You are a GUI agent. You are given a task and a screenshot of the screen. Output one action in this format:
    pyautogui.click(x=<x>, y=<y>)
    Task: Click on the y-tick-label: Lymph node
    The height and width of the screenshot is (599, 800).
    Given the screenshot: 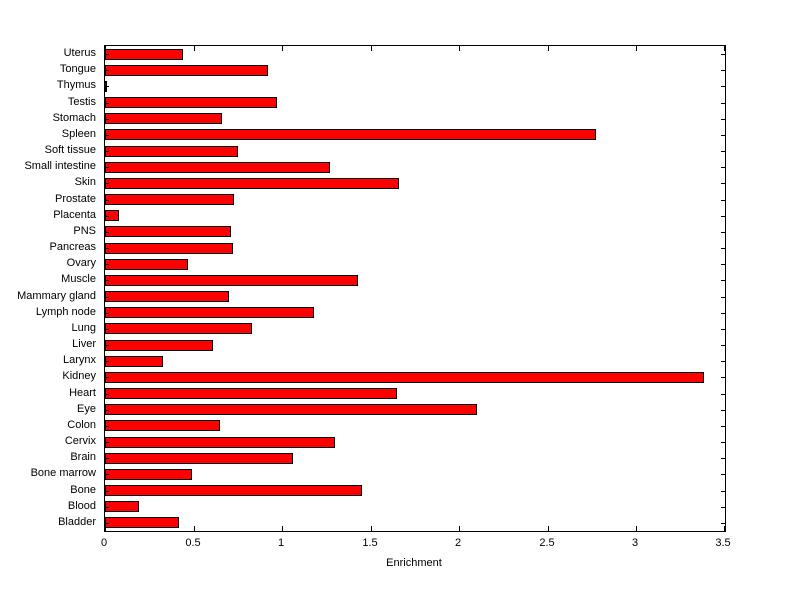 What is the action you would take?
    pyautogui.click(x=65, y=312)
    